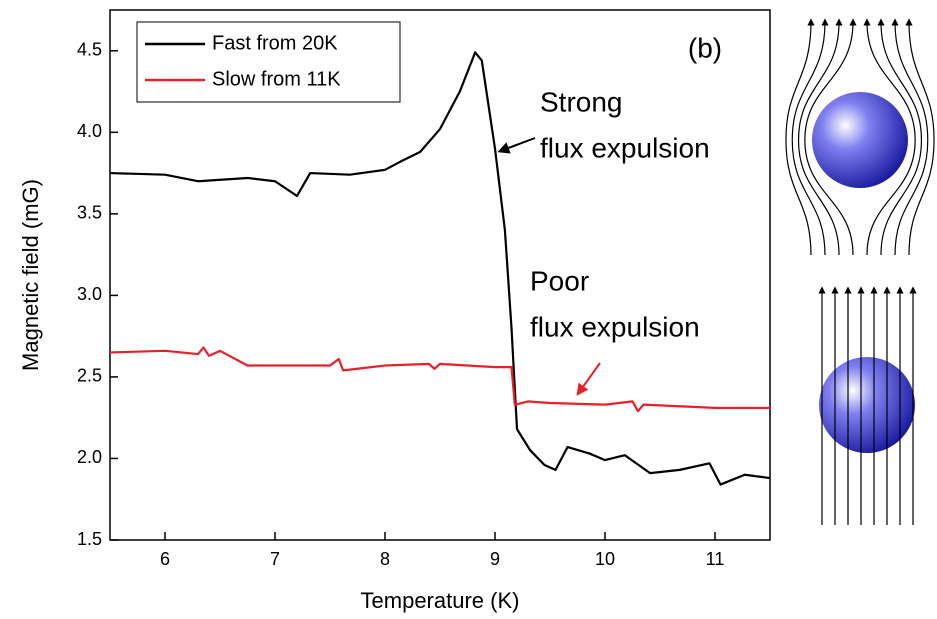 The width and height of the screenshot is (937, 619). What do you see at coordinates (440, 600) in the screenshot?
I see `x-axis-title: Temperature (K)` at bounding box center [440, 600].